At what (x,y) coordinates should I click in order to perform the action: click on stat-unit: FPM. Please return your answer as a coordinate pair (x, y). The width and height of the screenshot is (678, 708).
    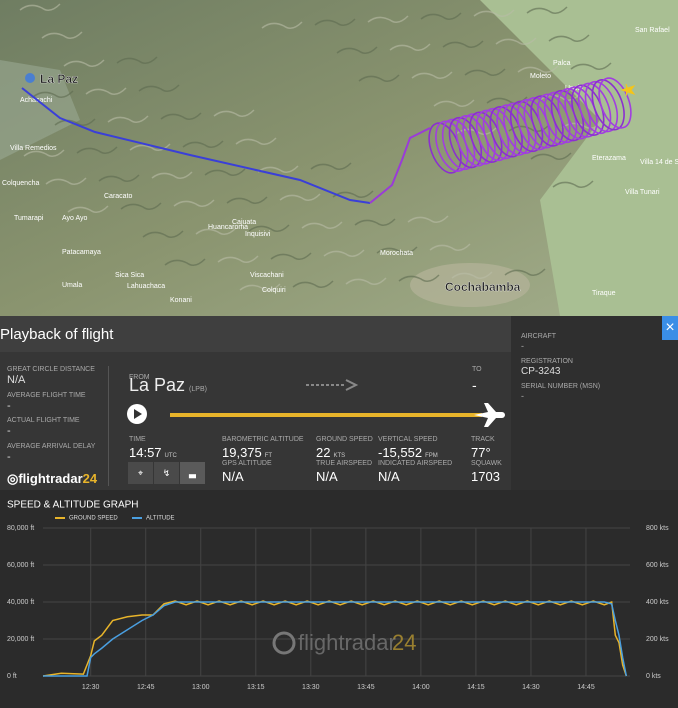
    Looking at the image, I should click on (431, 456).